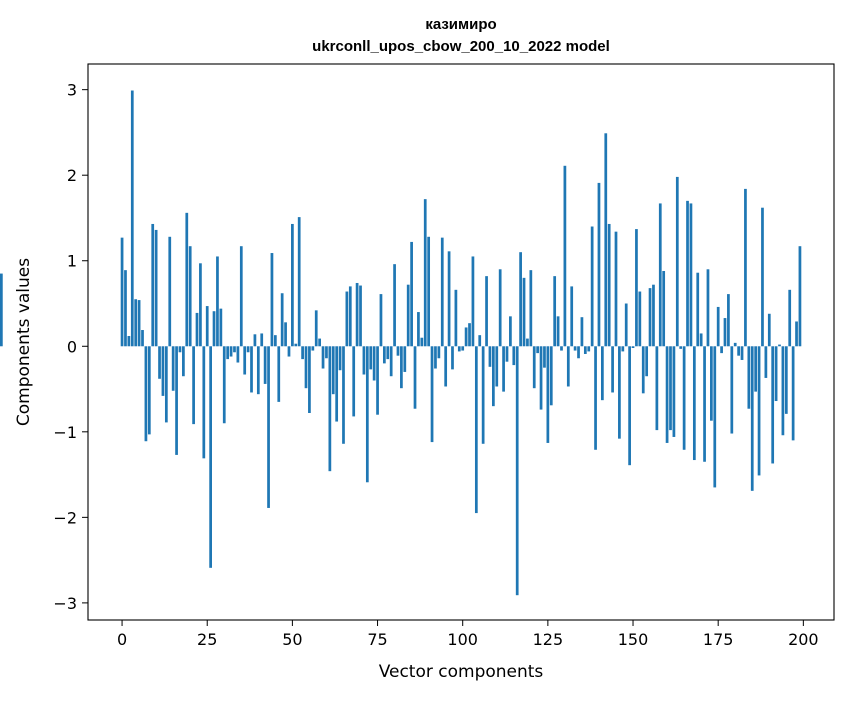 The height and width of the screenshot is (701, 847). Describe the element at coordinates (460, 24) in the screenshot. I see `chart-title-line-1: казимиро` at that location.